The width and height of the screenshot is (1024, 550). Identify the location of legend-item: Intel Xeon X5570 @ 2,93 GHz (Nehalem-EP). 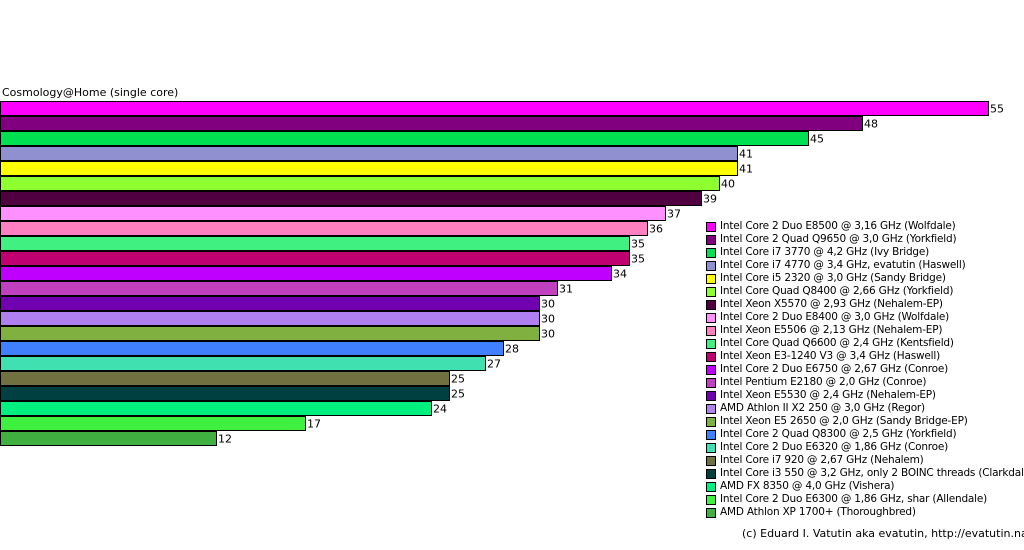
(865, 304).